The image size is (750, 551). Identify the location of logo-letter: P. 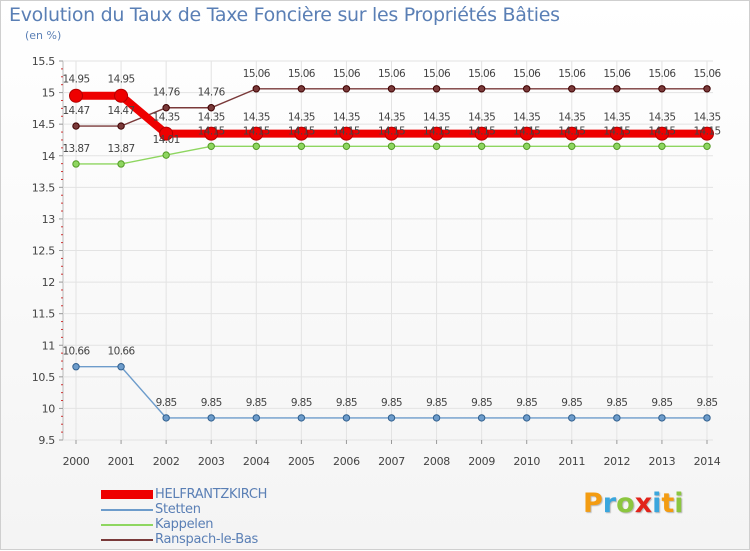
(593, 503).